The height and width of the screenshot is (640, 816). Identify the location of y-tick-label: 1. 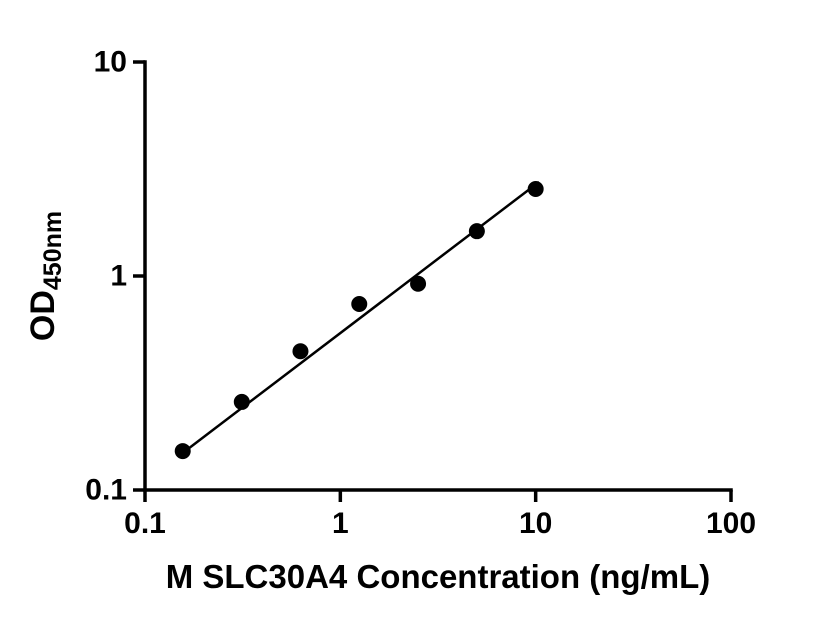
(118, 276).